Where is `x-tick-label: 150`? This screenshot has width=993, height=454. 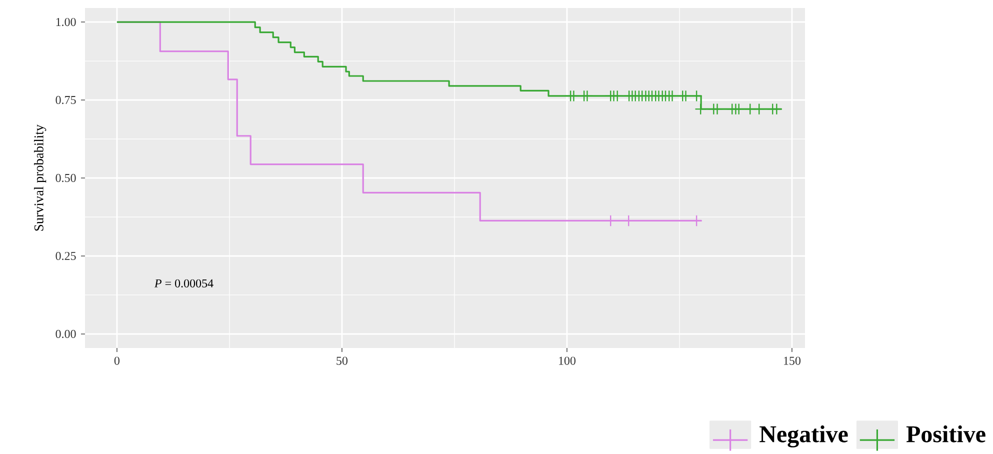
x-tick-label: 150 is located at coordinates (792, 360).